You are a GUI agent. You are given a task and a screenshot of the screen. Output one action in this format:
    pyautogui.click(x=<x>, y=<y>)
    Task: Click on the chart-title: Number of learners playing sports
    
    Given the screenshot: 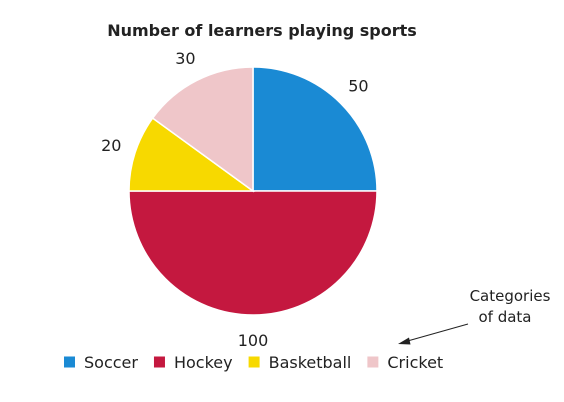 What is the action you would take?
    pyautogui.click(x=262, y=30)
    